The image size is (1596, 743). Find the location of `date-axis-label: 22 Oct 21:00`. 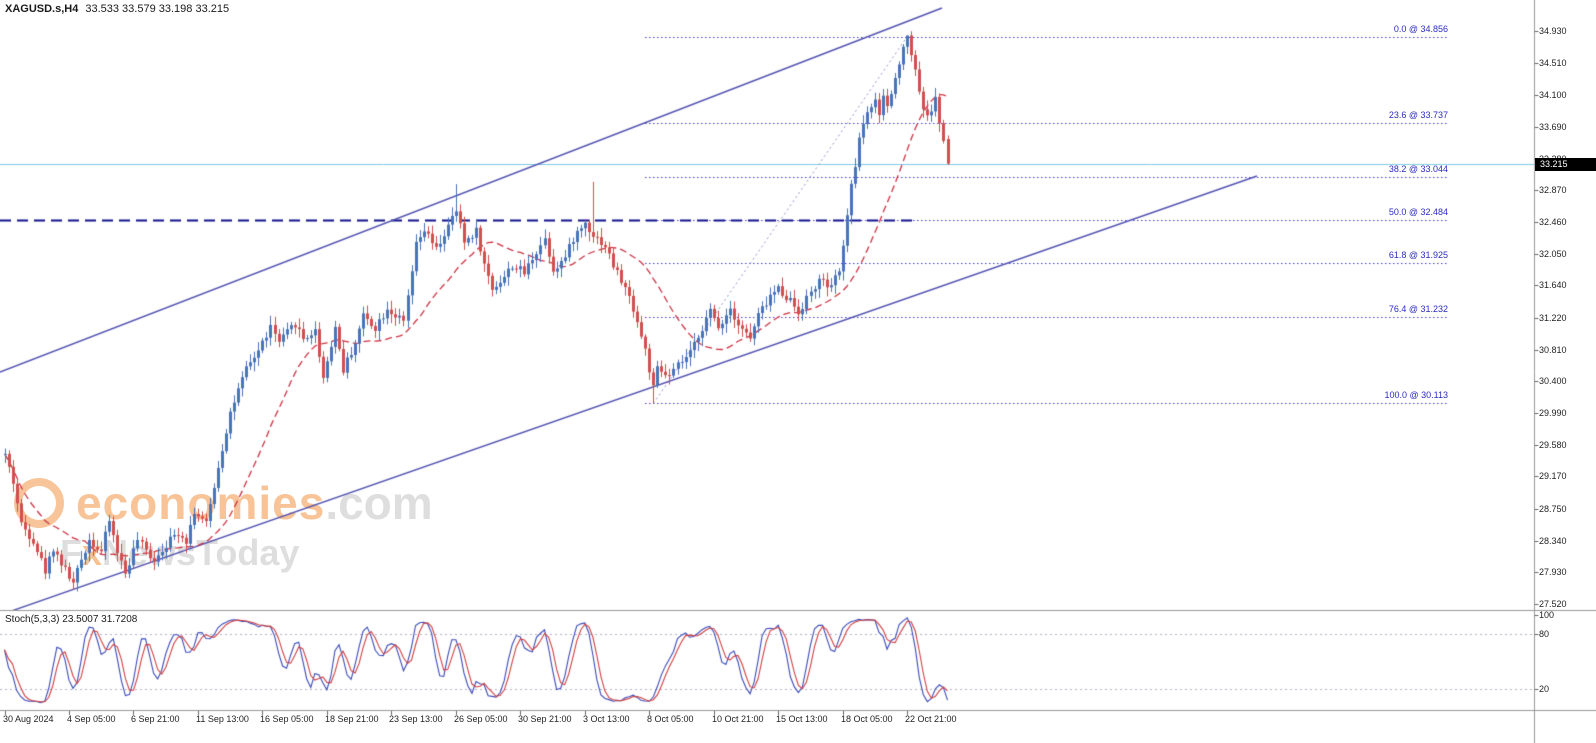

date-axis-label: 22 Oct 21:00 is located at coordinates (931, 719).